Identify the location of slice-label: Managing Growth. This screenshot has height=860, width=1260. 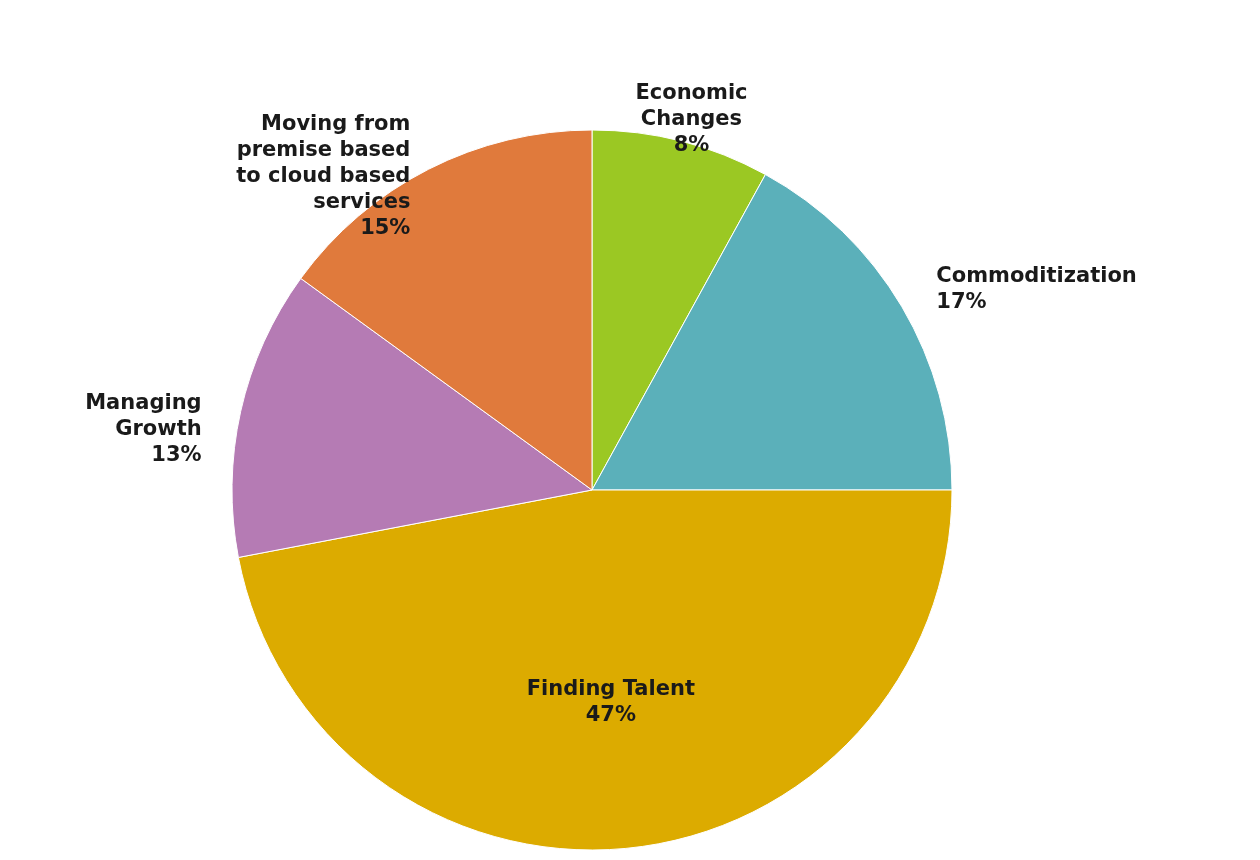
(143, 414).